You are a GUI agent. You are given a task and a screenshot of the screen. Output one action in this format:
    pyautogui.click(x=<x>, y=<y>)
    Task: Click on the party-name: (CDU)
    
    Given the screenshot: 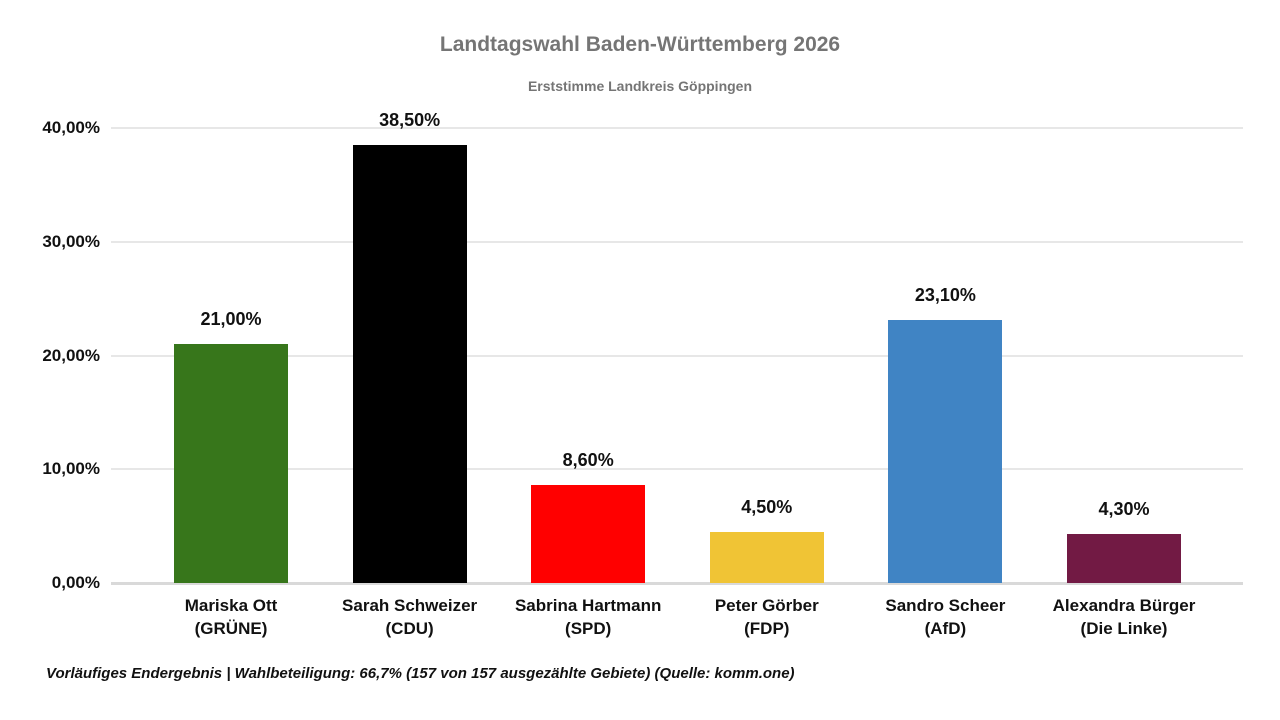 What is the action you would take?
    pyautogui.click(x=409, y=628)
    